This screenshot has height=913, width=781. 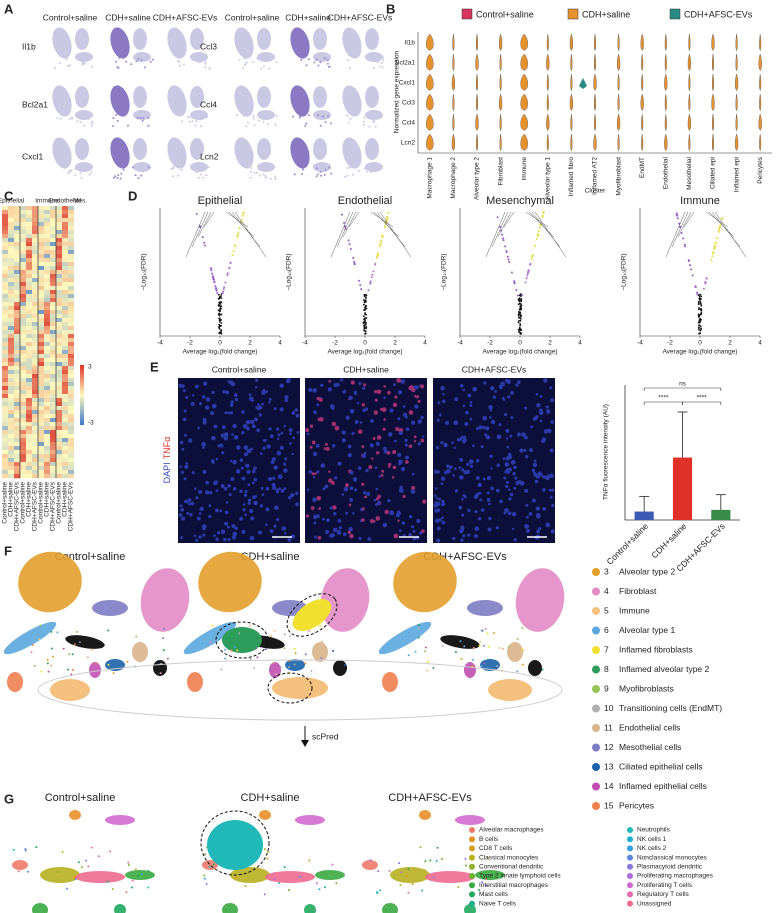 What do you see at coordinates (220, 343) in the screenshot?
I see `x-tick-label: 0` at bounding box center [220, 343].